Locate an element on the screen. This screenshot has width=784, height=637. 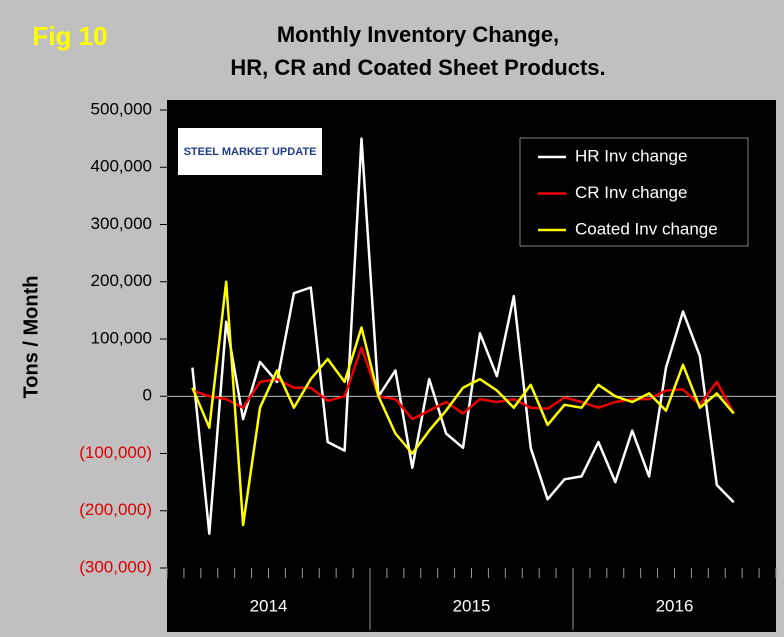
year-label: 2014 is located at coordinates (269, 605).